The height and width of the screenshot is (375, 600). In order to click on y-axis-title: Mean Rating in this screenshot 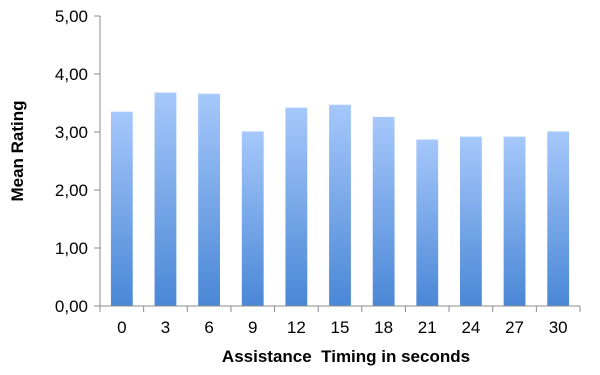, I will do `click(17, 150)`.